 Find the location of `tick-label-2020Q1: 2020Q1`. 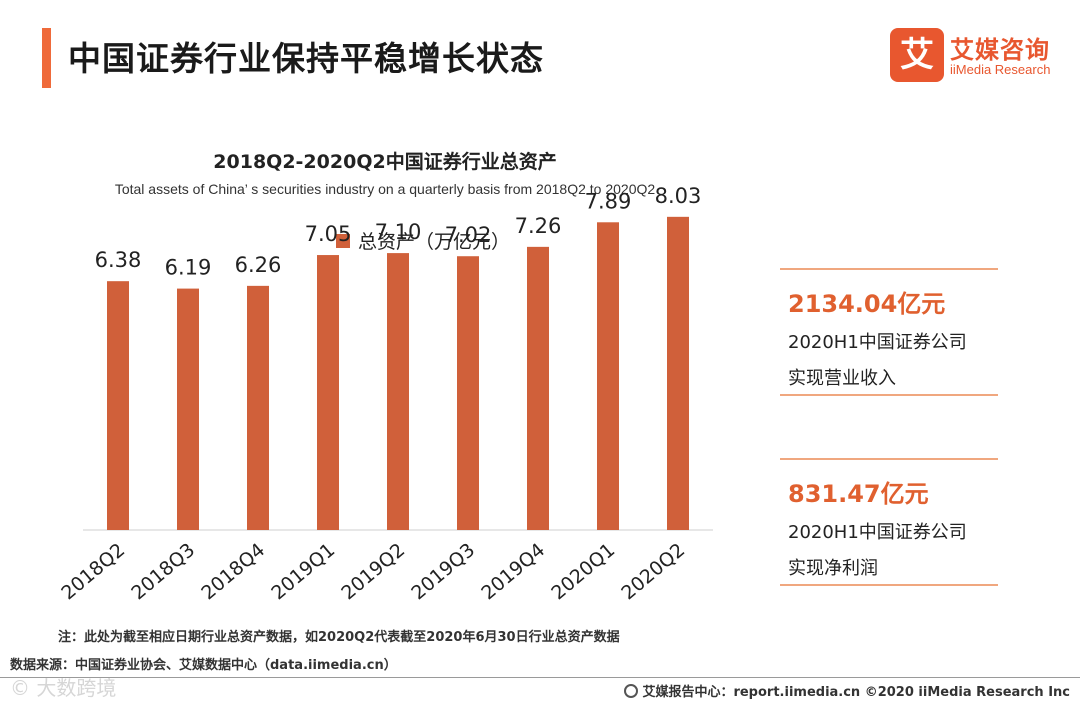

tick-label-2020Q1: 2020Q1 is located at coordinates (583, 571).